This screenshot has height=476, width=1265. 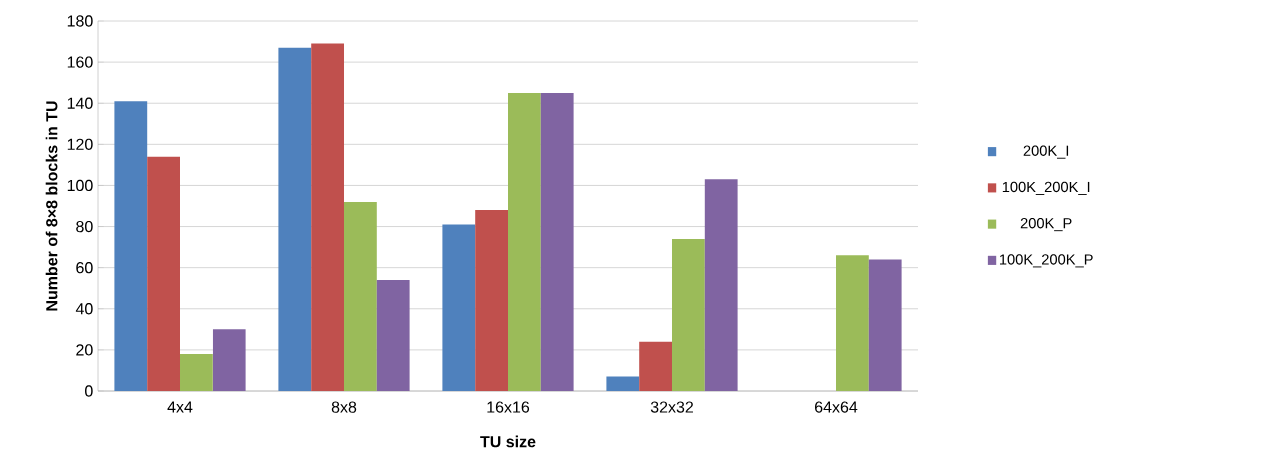 I want to click on y-tick-label: 120, so click(x=80, y=144).